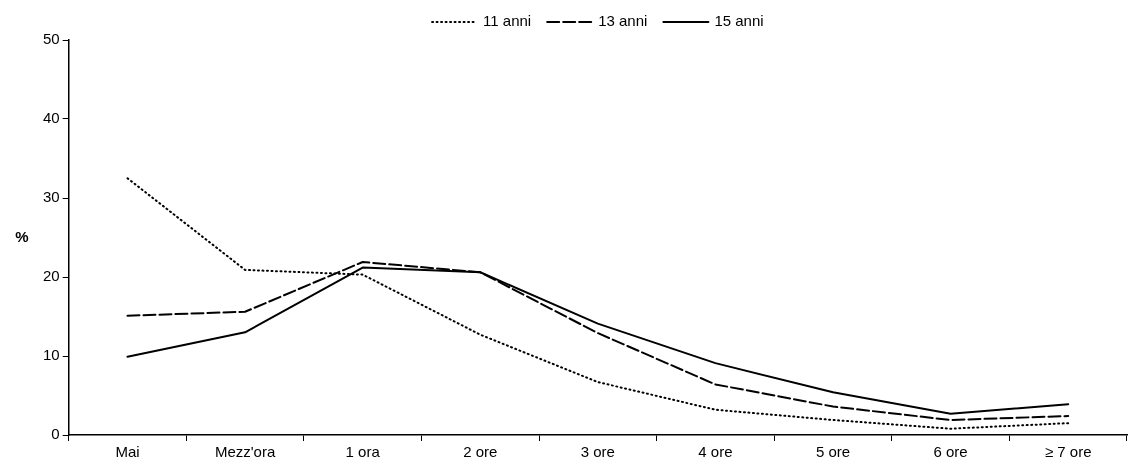 Image resolution: width=1137 pixels, height=470 pixels. Describe the element at coordinates (507, 21) in the screenshot. I see `legend-label: 11 anni` at that location.